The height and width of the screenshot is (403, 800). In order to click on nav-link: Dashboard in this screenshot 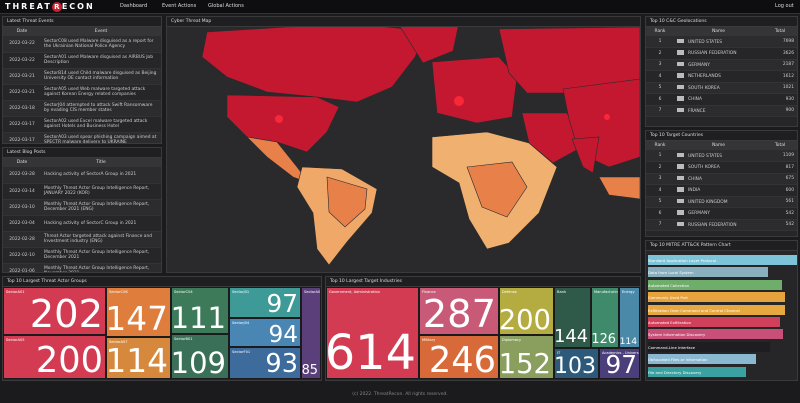, I will do `click(134, 6)`.